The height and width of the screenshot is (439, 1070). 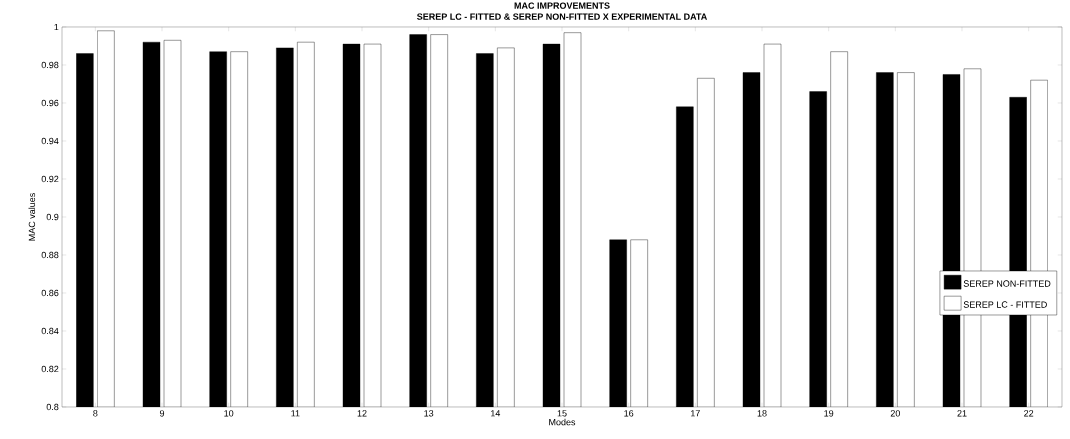 What do you see at coordinates (429, 413) in the screenshot?
I see `x-tick-label: 13` at bounding box center [429, 413].